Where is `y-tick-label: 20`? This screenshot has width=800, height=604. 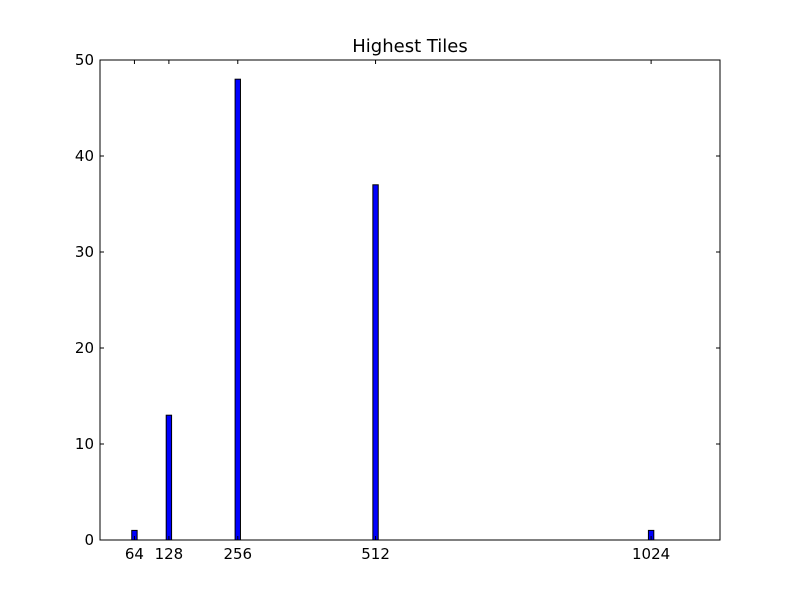 y-tick-label: 20 is located at coordinates (84, 348).